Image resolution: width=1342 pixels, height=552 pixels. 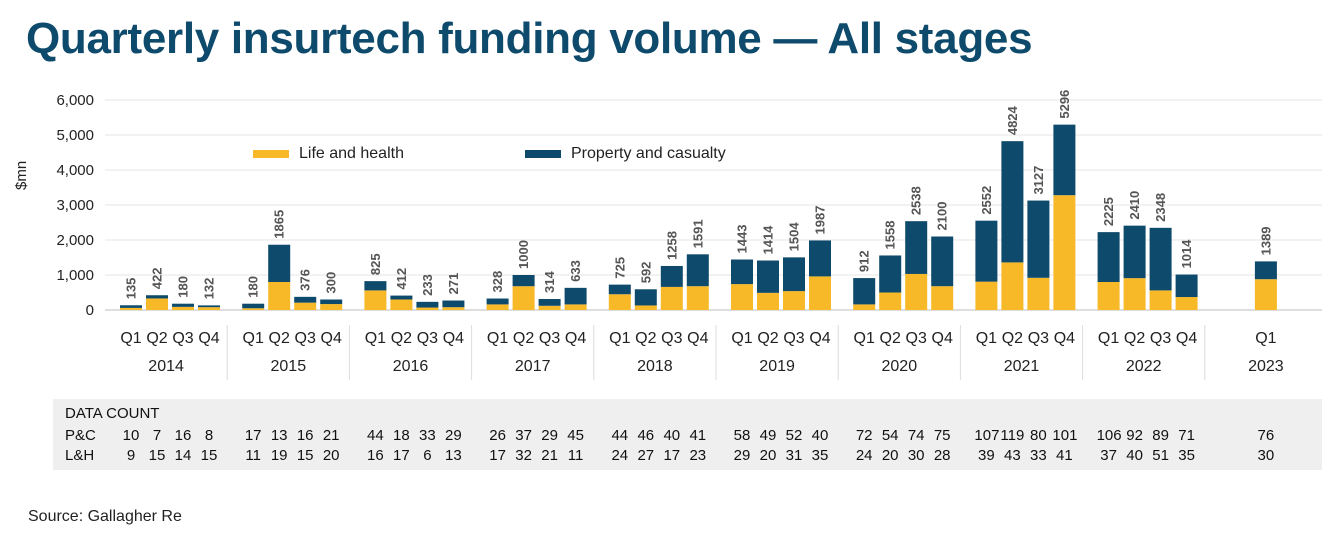 I want to click on total-data-label: 825, so click(x=375, y=264).